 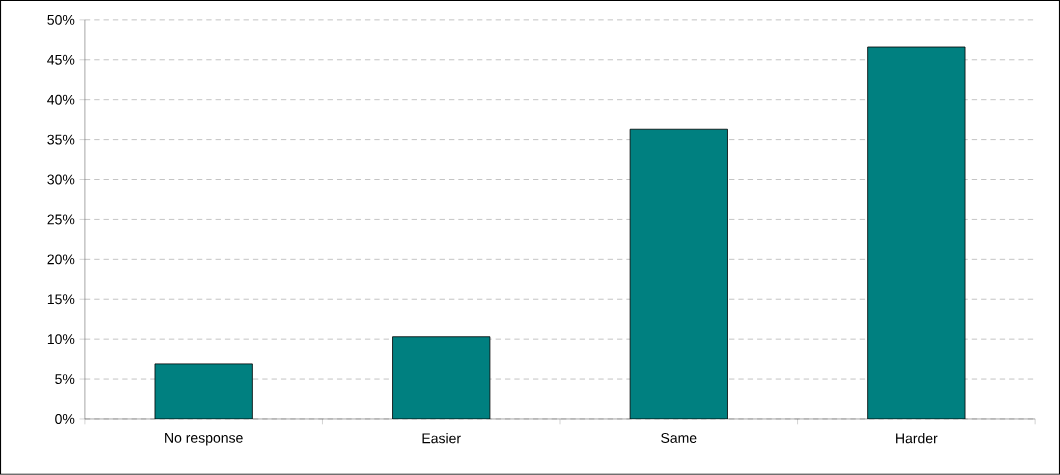 What do you see at coordinates (61, 259) in the screenshot?
I see `y-tick-label: 20%` at bounding box center [61, 259].